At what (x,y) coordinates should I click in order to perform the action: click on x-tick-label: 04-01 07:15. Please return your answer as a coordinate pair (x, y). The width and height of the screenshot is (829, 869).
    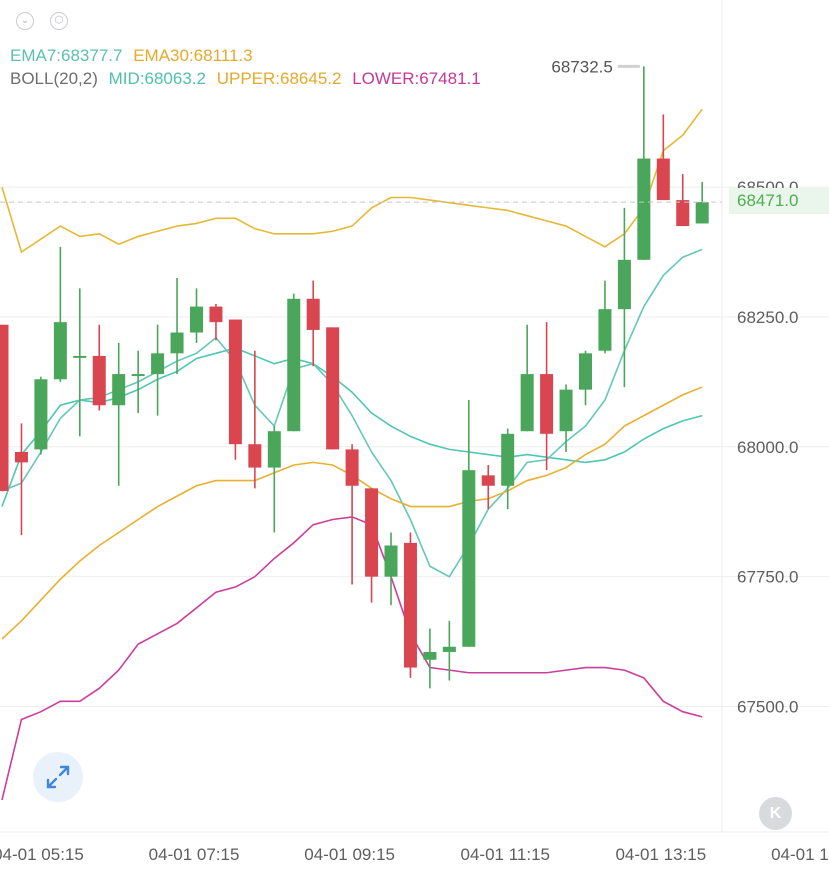
    Looking at the image, I should click on (194, 854).